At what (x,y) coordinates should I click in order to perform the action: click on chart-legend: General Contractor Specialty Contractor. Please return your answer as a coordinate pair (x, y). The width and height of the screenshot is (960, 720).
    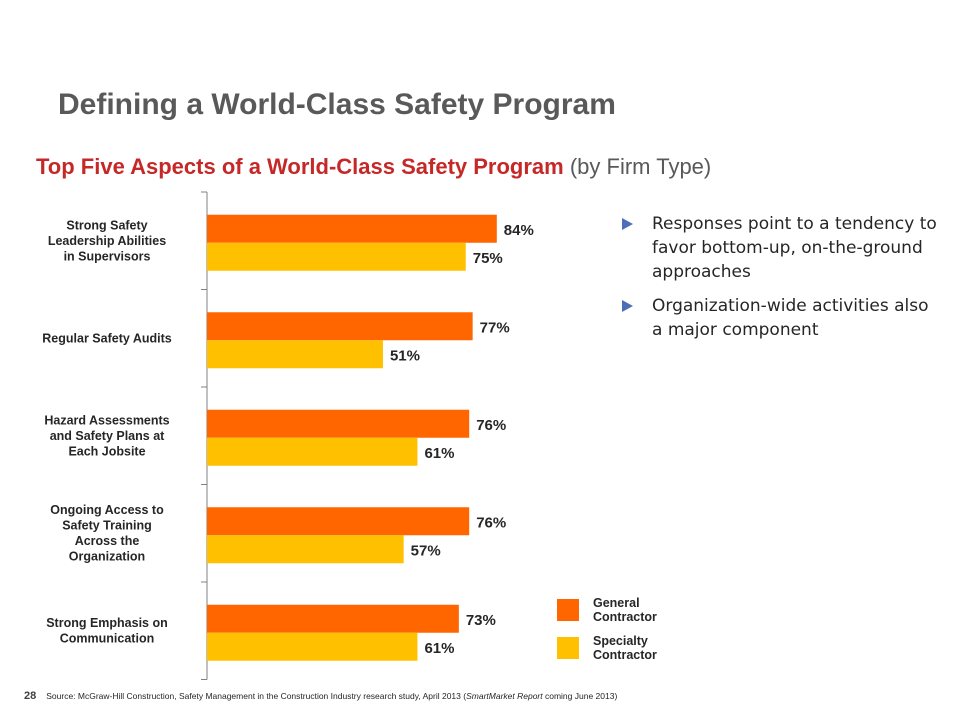
    Looking at the image, I should click on (620, 634).